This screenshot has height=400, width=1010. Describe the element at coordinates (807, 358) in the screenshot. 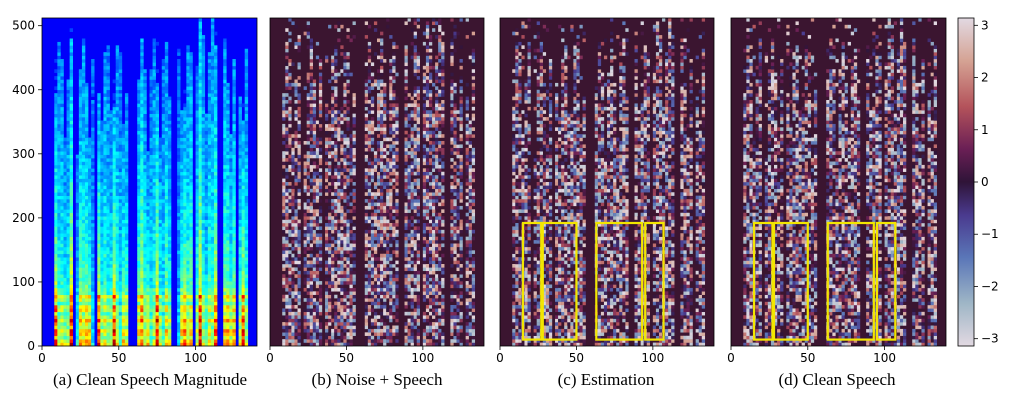

I see `x-tick-label-d-1: 50` at that location.